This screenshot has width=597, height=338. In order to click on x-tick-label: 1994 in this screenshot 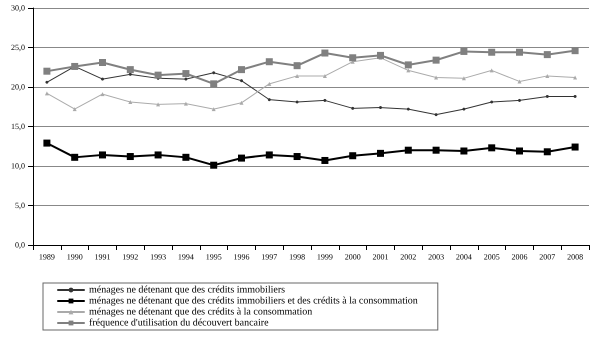, I will do `click(186, 257)`.